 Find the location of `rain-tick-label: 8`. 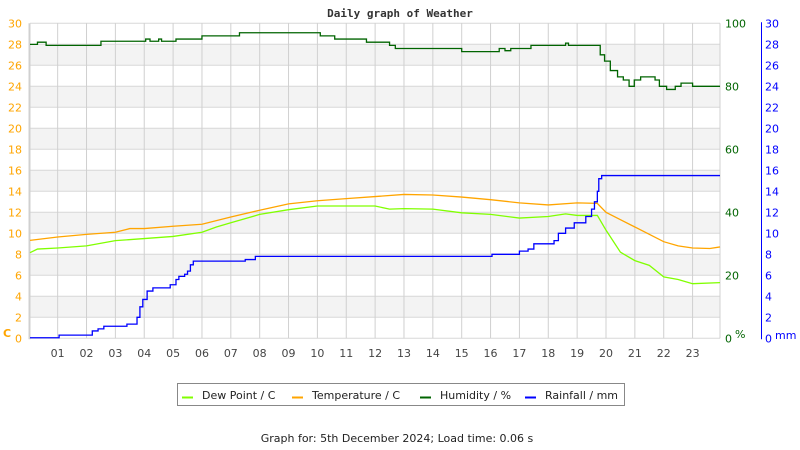

rain-tick-label: 8 is located at coordinates (768, 254).